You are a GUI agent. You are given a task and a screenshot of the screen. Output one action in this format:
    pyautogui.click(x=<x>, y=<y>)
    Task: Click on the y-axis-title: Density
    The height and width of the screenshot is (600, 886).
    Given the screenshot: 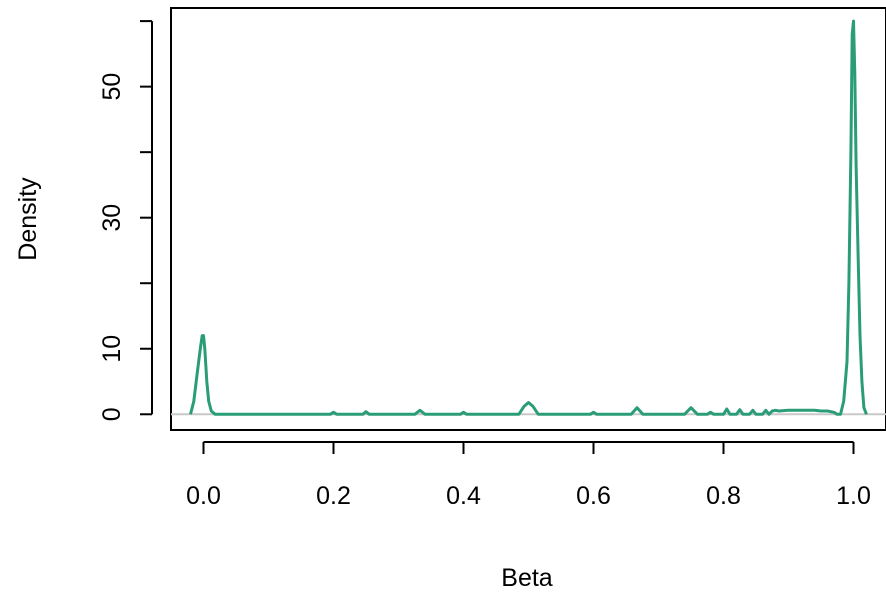 What is the action you would take?
    pyautogui.click(x=28, y=219)
    